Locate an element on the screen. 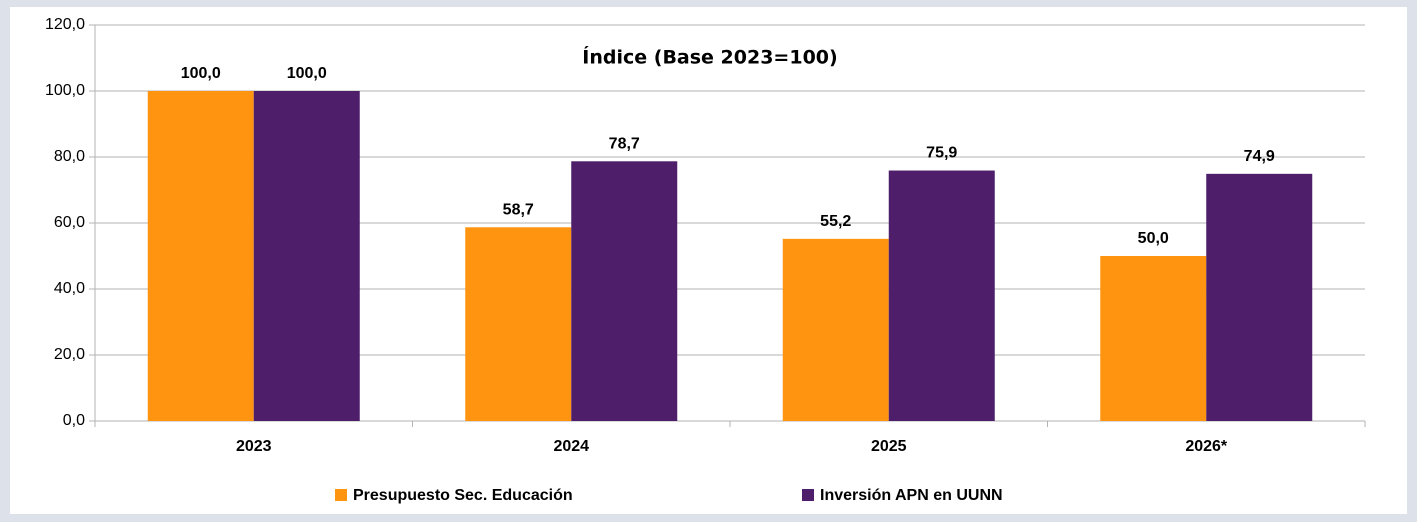 This screenshot has height=522, width=1417. y-tick-label: 120,0 is located at coordinates (65, 24).